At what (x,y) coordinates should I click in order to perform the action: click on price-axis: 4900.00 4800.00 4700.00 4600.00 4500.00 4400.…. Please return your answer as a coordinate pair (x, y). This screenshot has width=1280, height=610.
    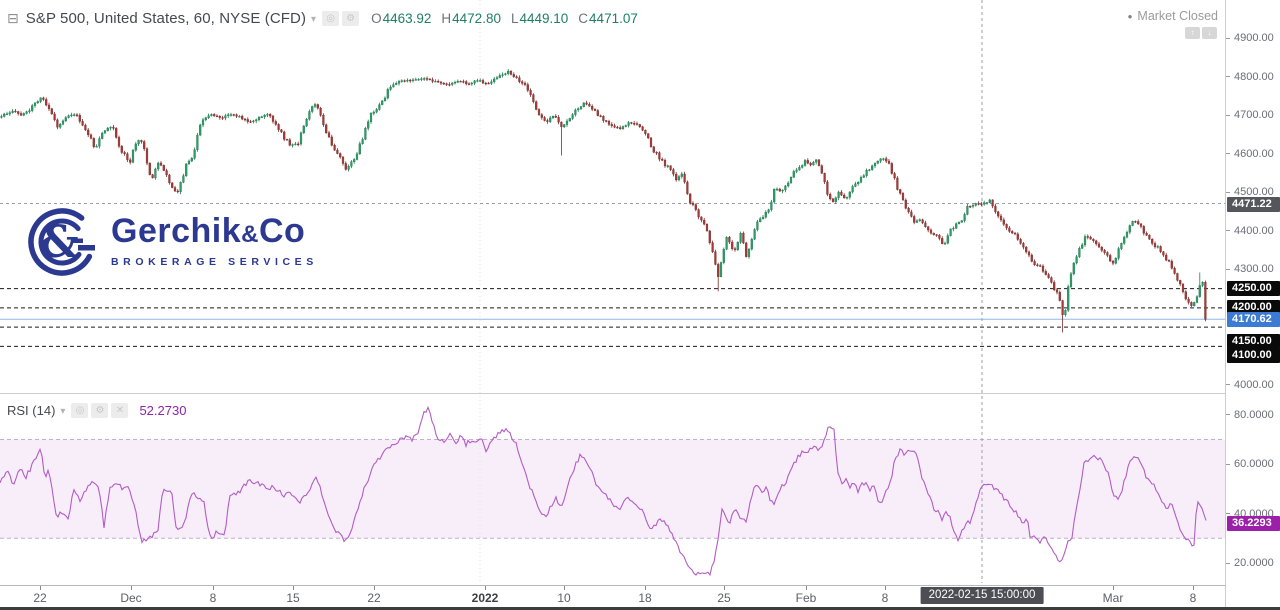
    Looking at the image, I should click on (1252, 305).